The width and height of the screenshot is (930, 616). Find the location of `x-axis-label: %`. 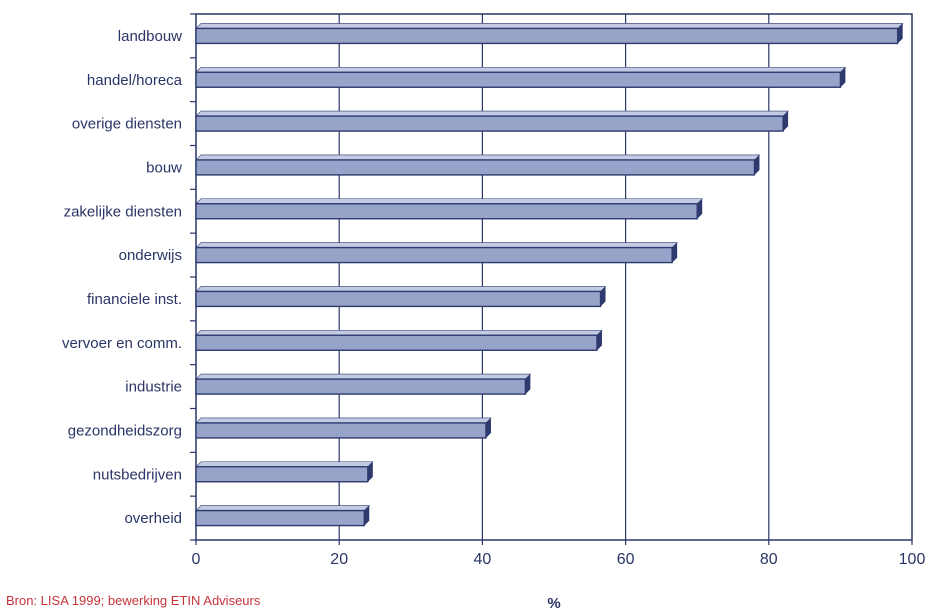

x-axis-label: % is located at coordinates (553, 603).